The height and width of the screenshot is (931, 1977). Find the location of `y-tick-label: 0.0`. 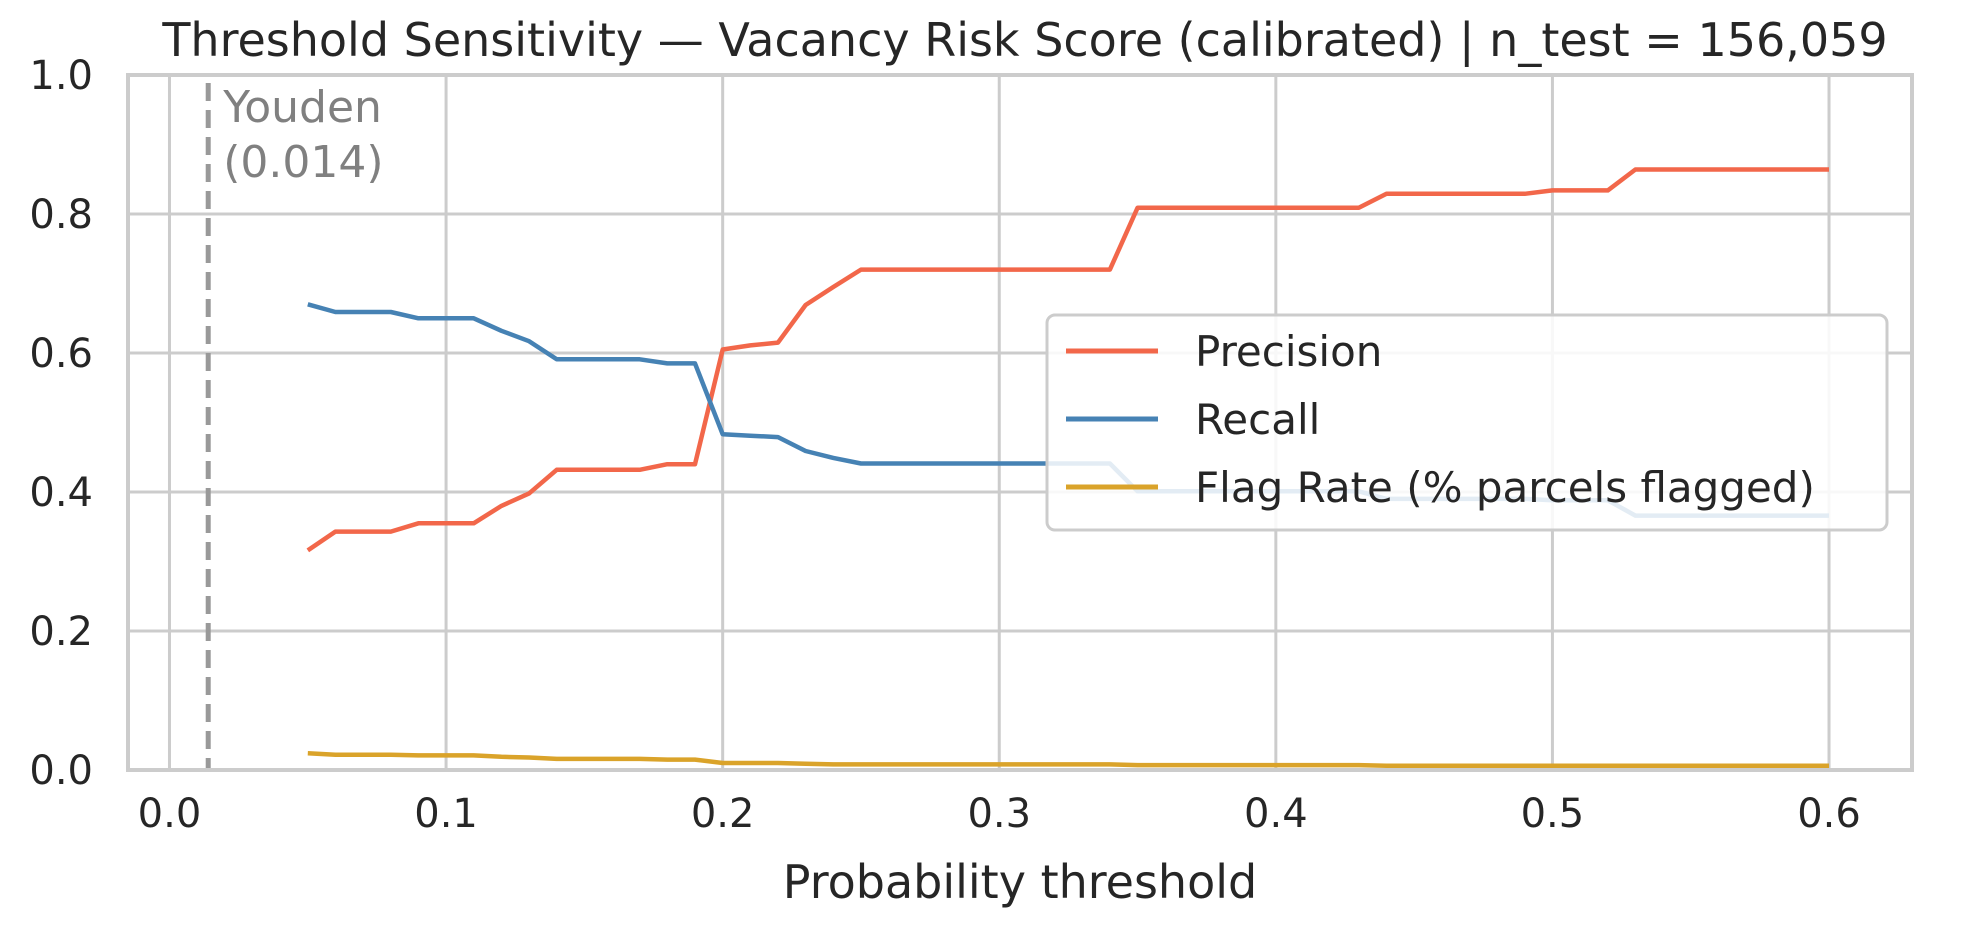

y-tick-label: 0.0 is located at coordinates (61, 771).